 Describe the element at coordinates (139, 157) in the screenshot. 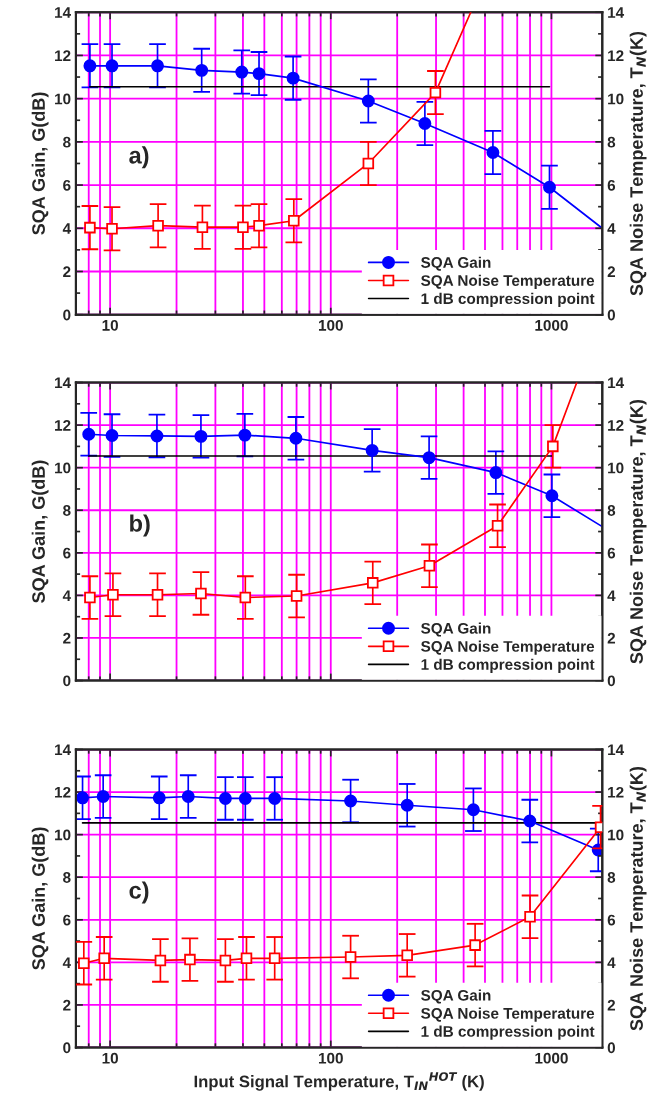

I see `annotation: a)` at that location.